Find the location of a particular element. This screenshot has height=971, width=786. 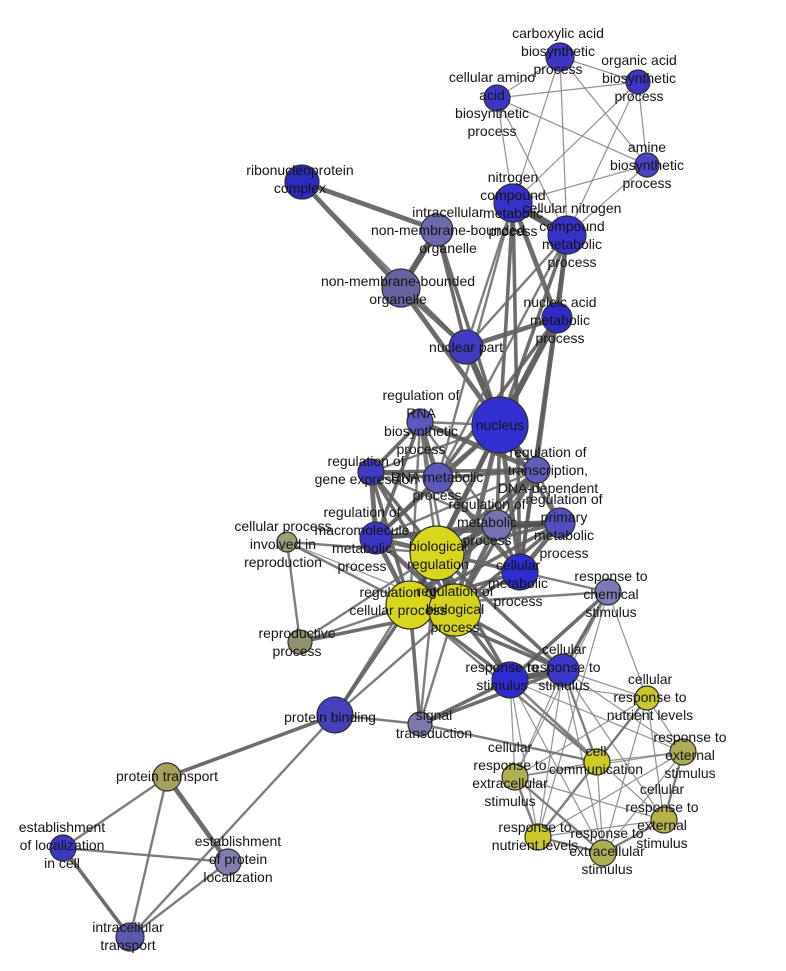

network-node-cellular-metabolic-process is located at coordinates (520, 572).